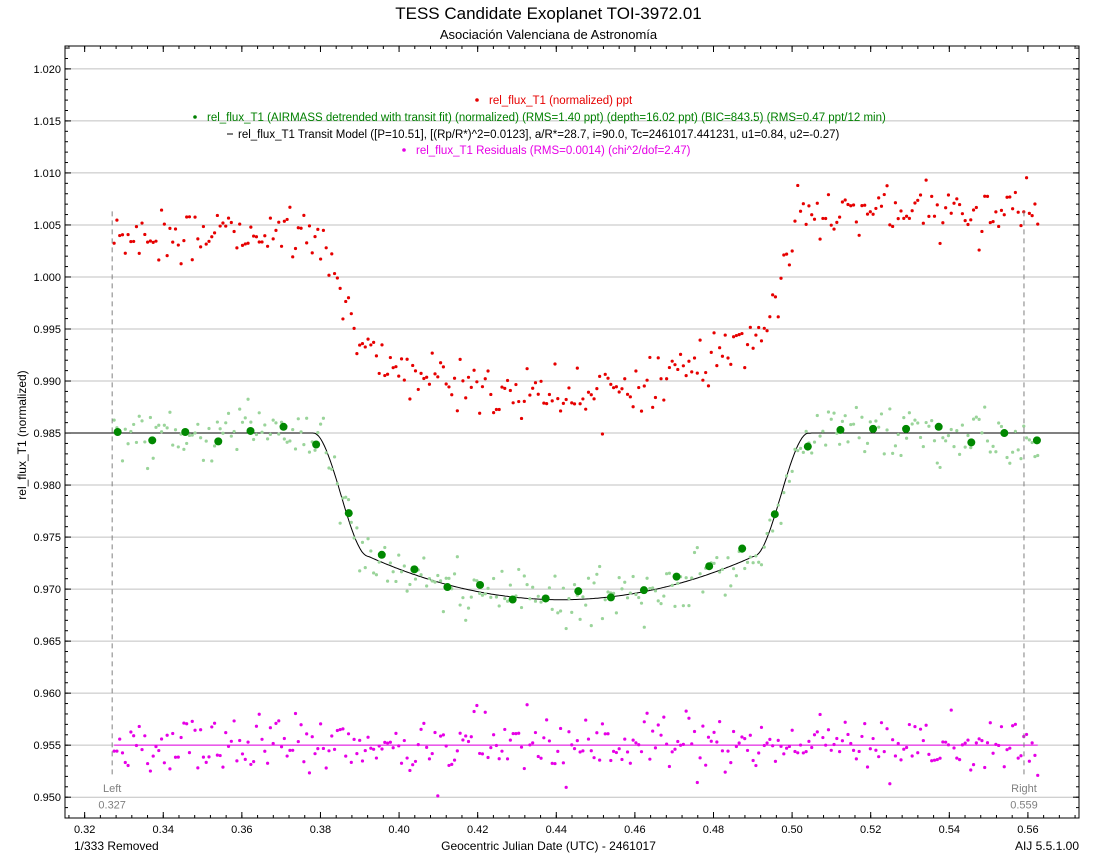 The width and height of the screenshot is (1097, 858). Describe the element at coordinates (404, 150) in the screenshot. I see `legend-marker` at that location.